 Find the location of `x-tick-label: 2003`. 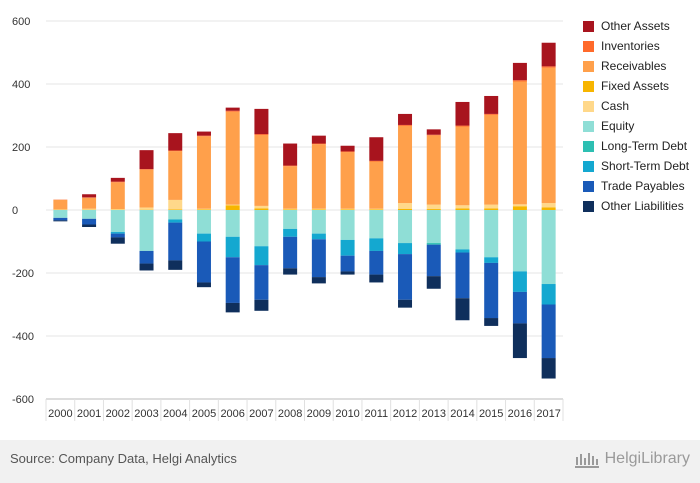

x-tick-label: 2003 is located at coordinates (146, 414).